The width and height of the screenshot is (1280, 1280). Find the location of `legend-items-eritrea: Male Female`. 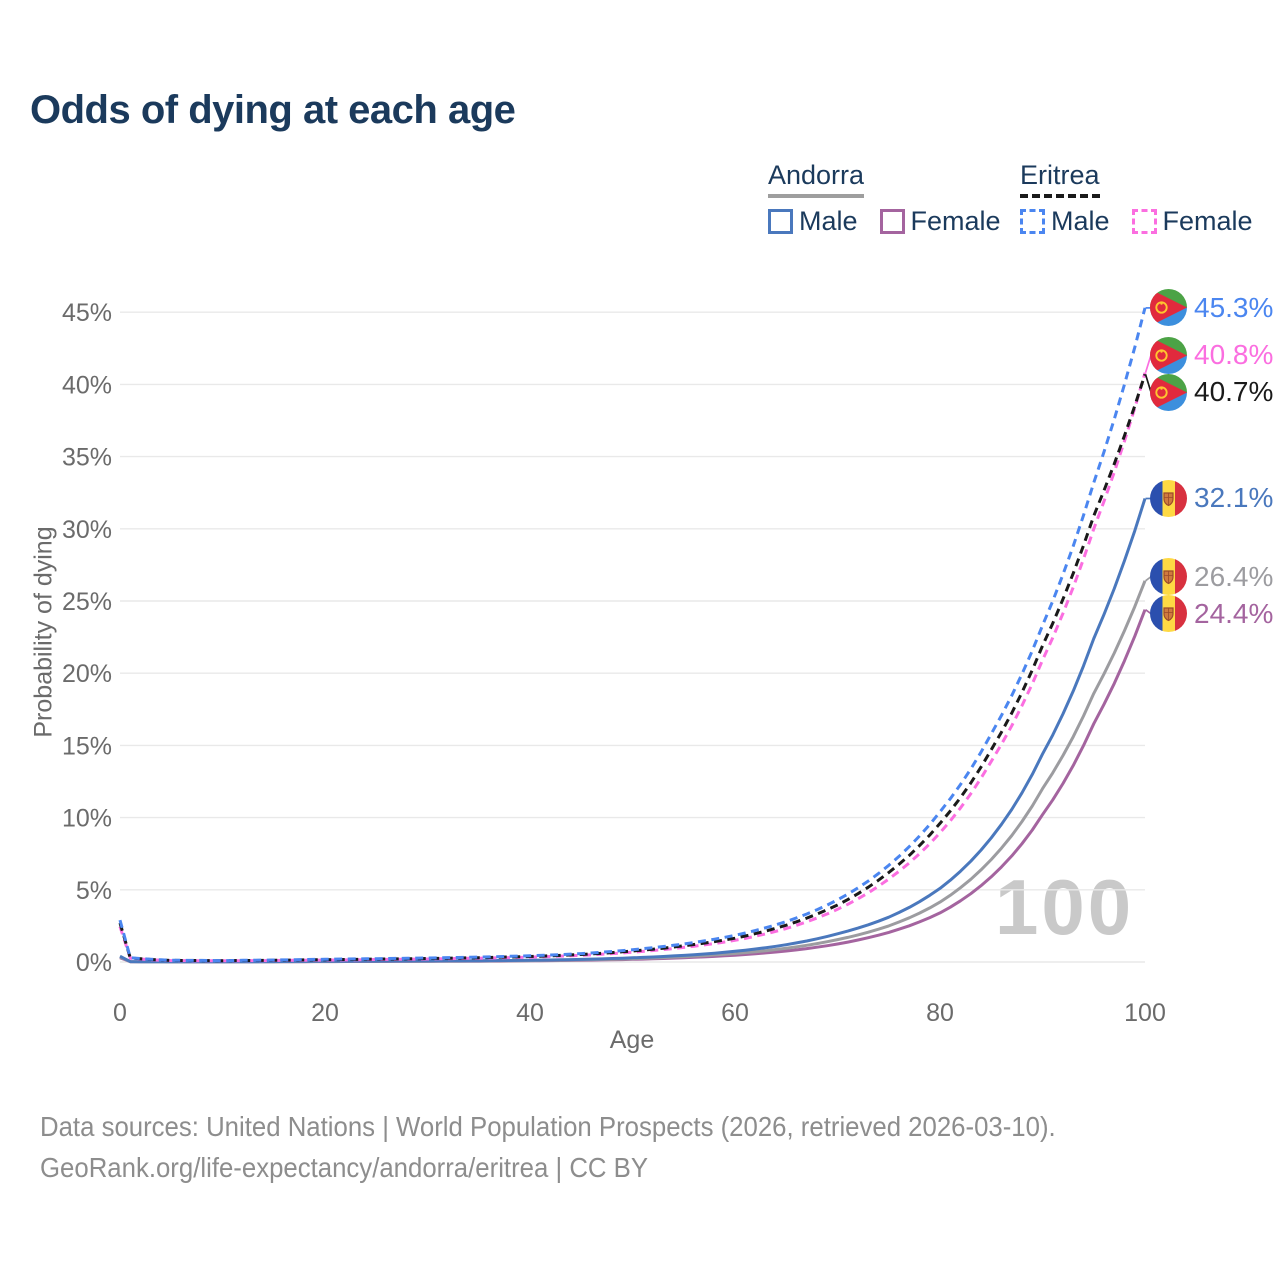

legend-items-eritrea: Male Female is located at coordinates (1136, 221).